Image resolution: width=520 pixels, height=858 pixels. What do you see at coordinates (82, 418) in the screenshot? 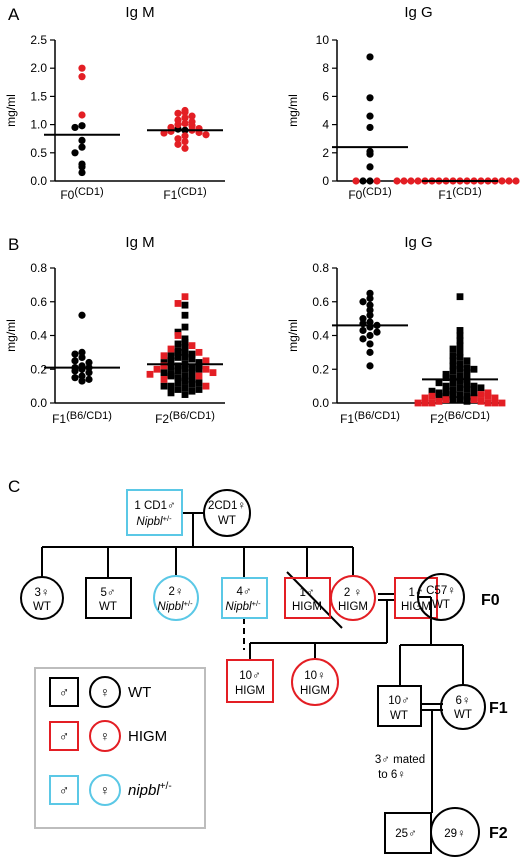
I see `x-tick-label: F1(B6/CD1)` at bounding box center [82, 418].